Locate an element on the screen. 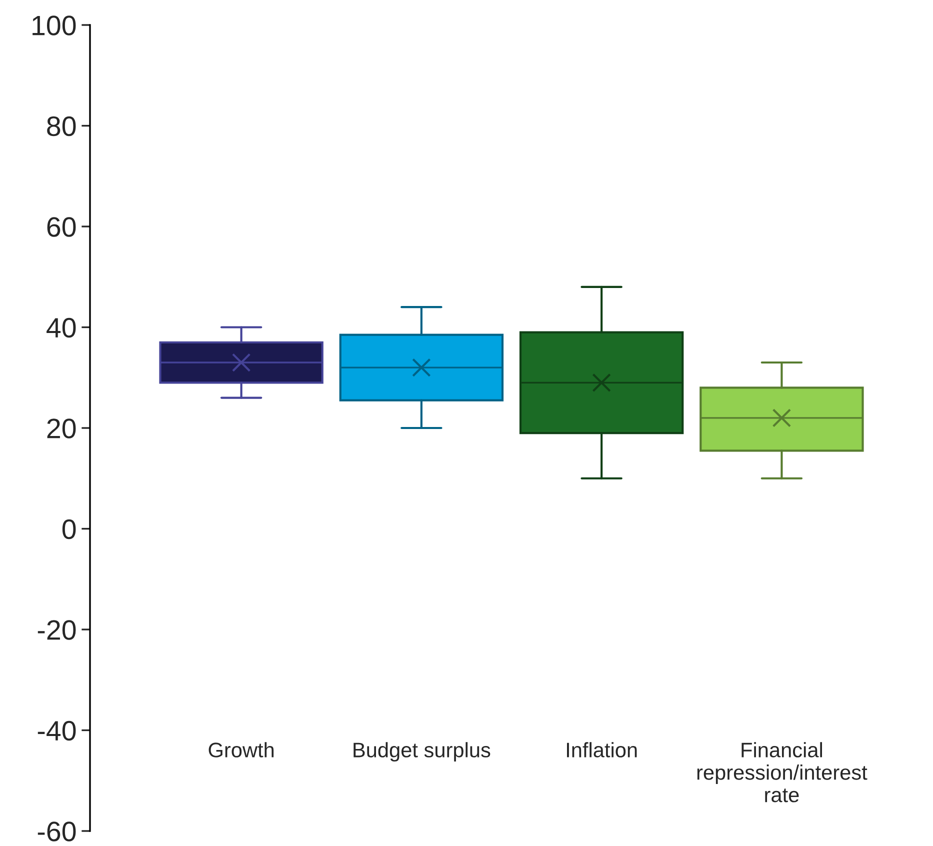  x-tick-label: Growth is located at coordinates (241, 750).